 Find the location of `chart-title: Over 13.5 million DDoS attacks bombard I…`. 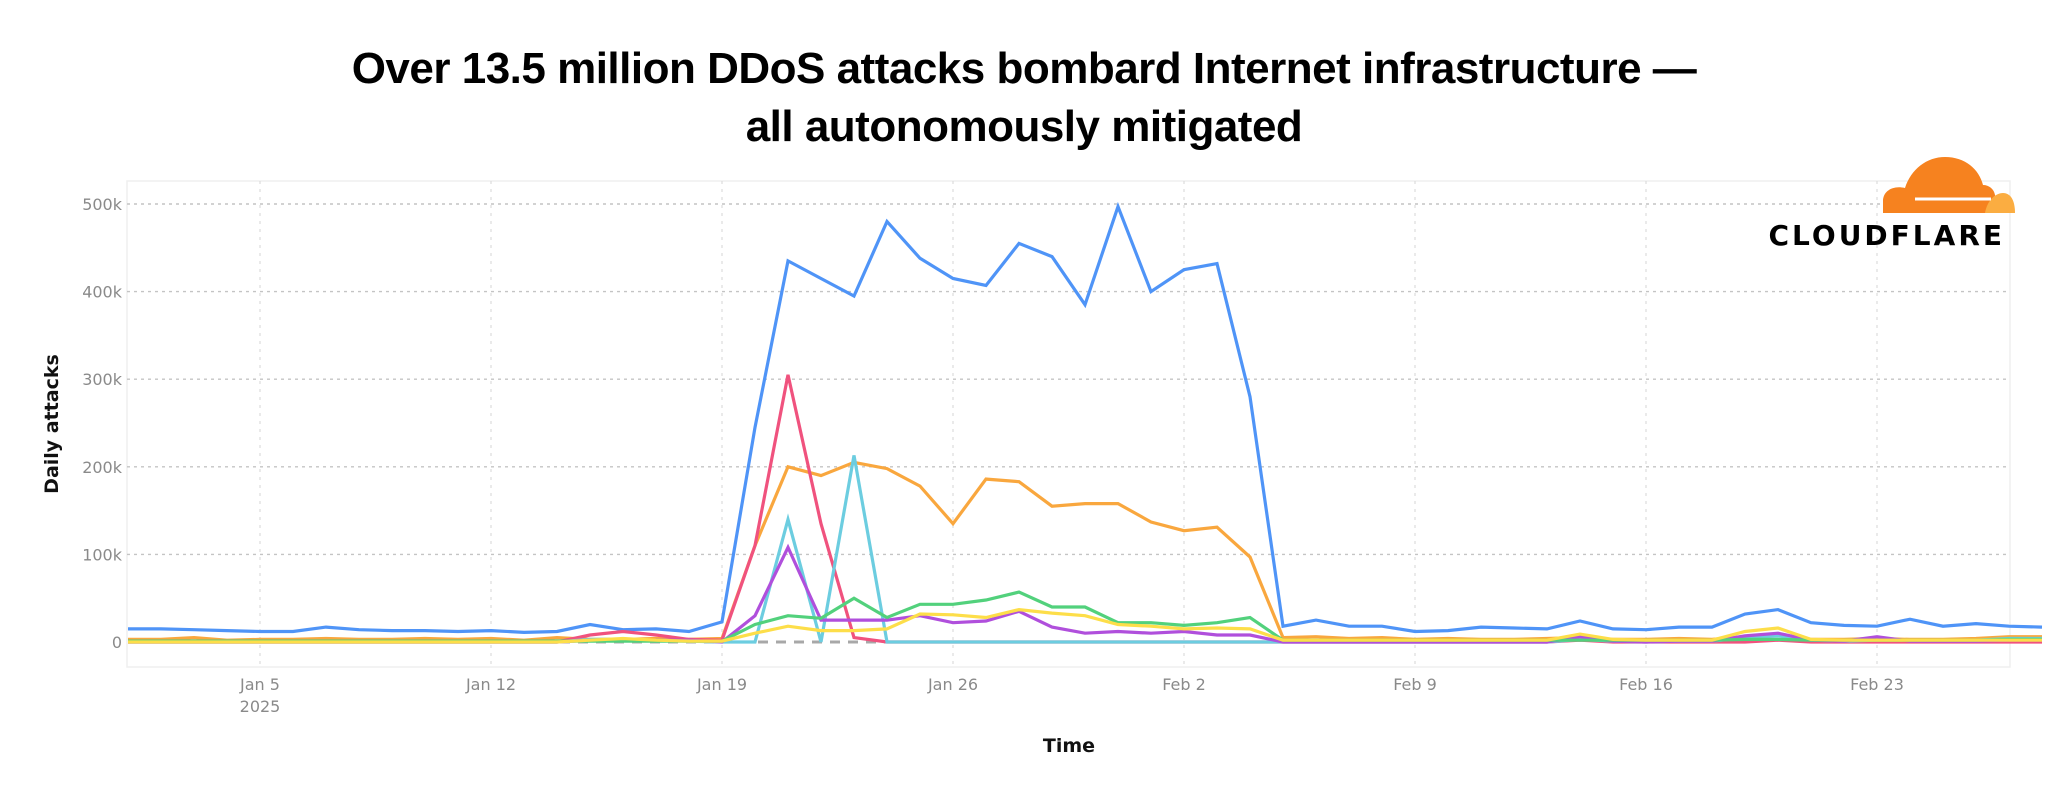

chart-title: Over 13.5 million DDoS attacks bombard I… is located at coordinates (1024, 98).